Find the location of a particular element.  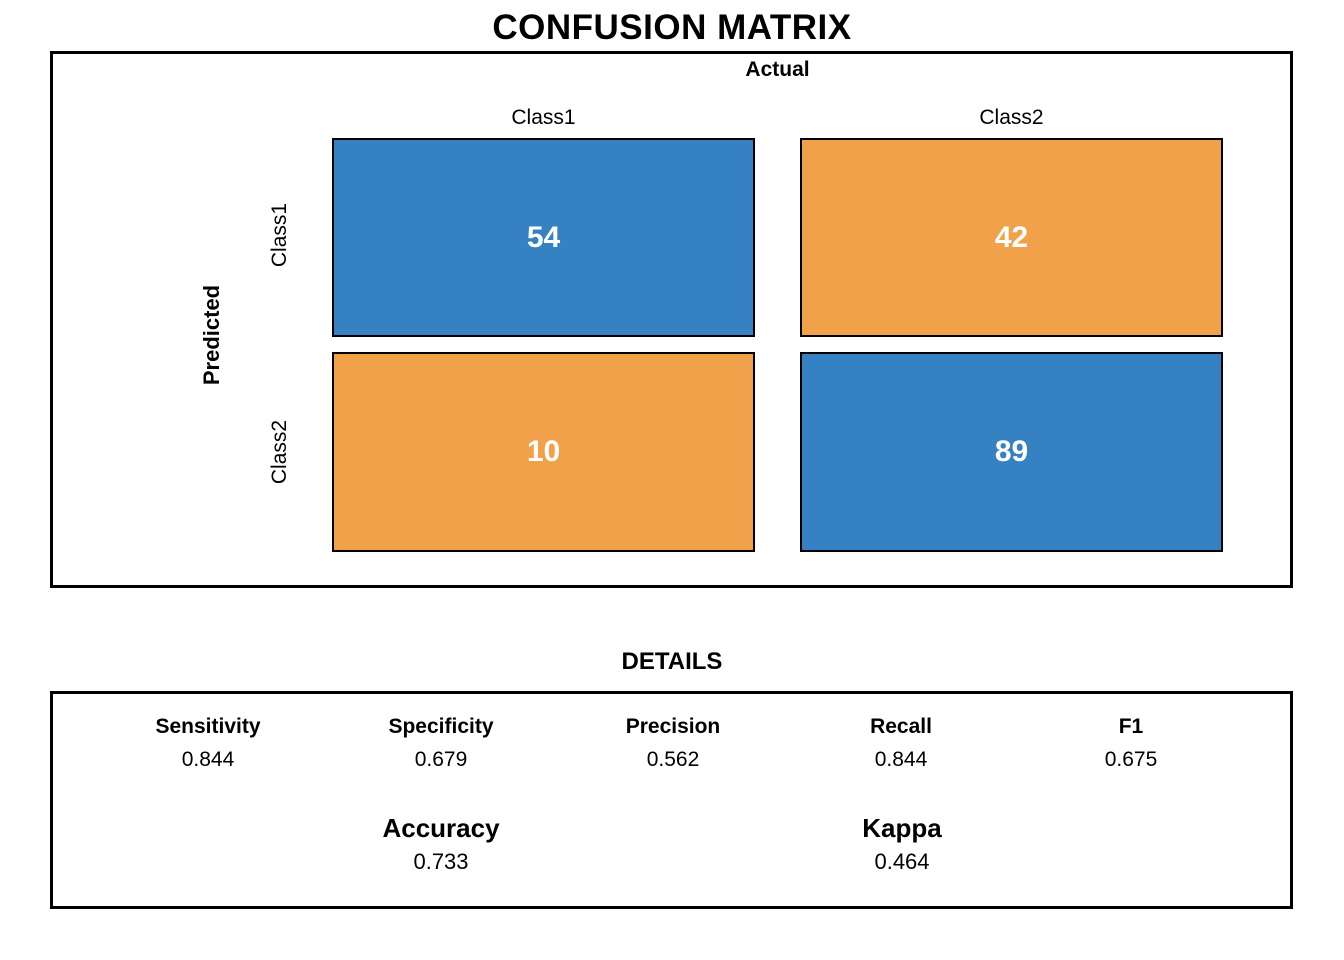

stat-label: Accuracy is located at coordinates (441, 828).